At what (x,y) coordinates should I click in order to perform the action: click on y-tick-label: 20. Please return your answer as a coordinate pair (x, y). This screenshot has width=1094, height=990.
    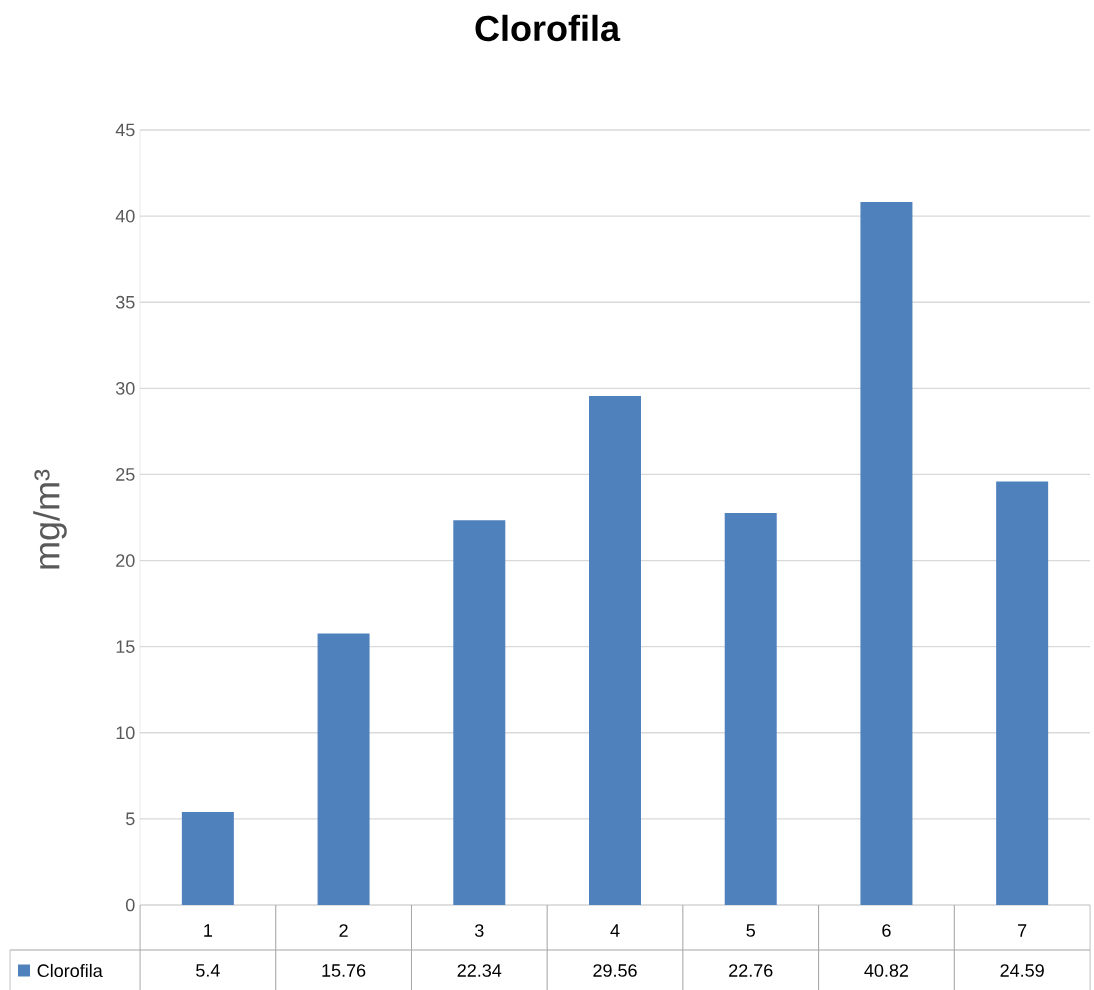
    Looking at the image, I should click on (125, 560).